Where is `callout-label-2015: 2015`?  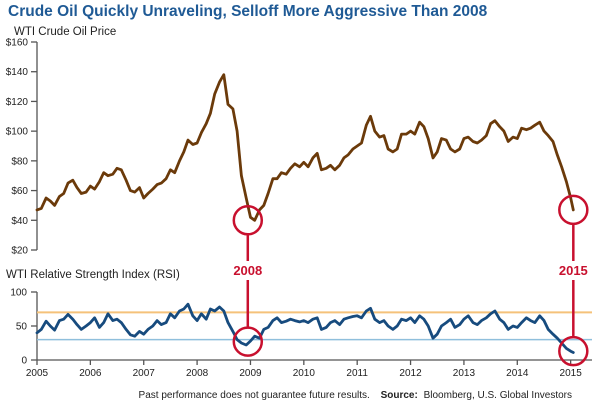
callout-label-2015: 2015 is located at coordinates (573, 270).